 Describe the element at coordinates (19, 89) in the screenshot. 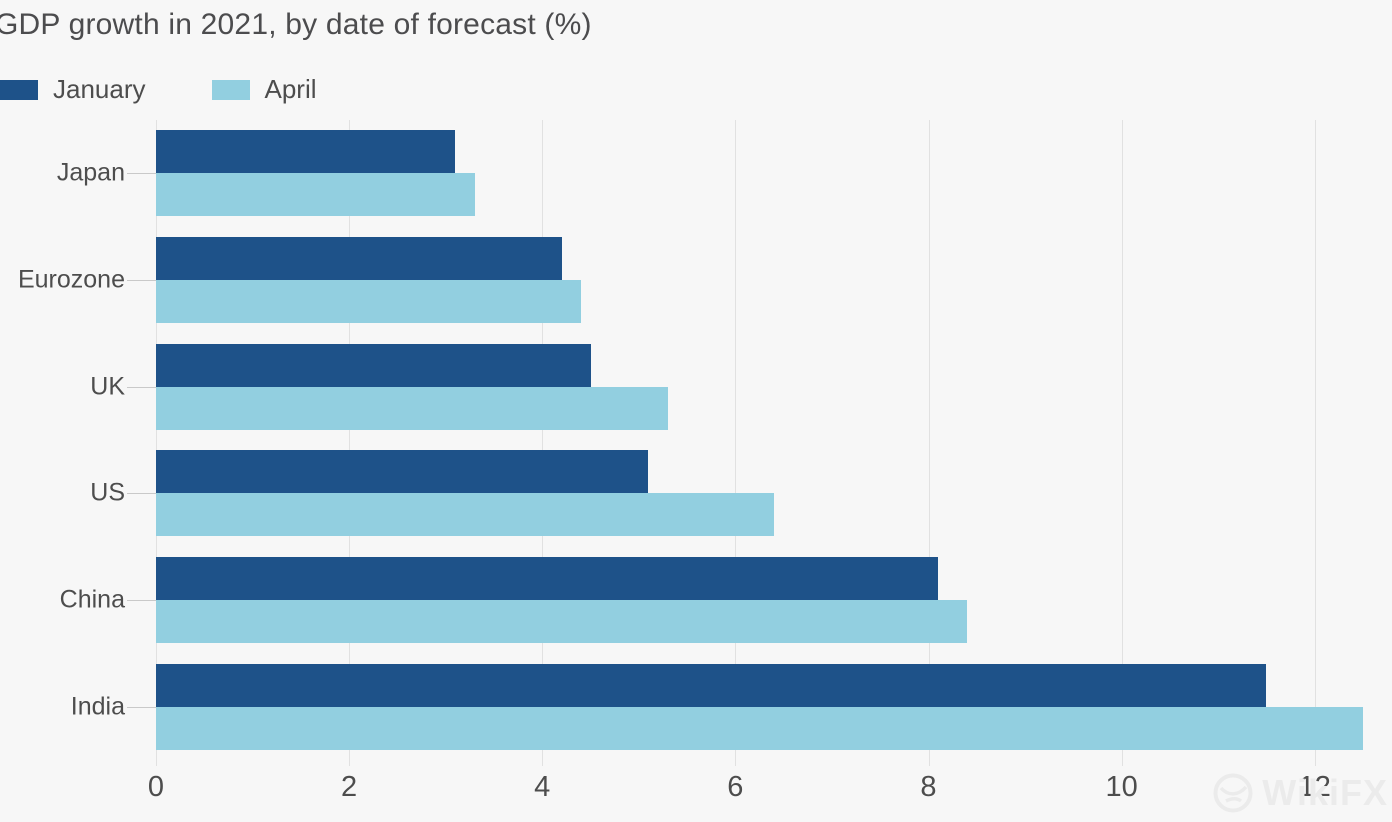

I see `january-swatch-icon` at that location.